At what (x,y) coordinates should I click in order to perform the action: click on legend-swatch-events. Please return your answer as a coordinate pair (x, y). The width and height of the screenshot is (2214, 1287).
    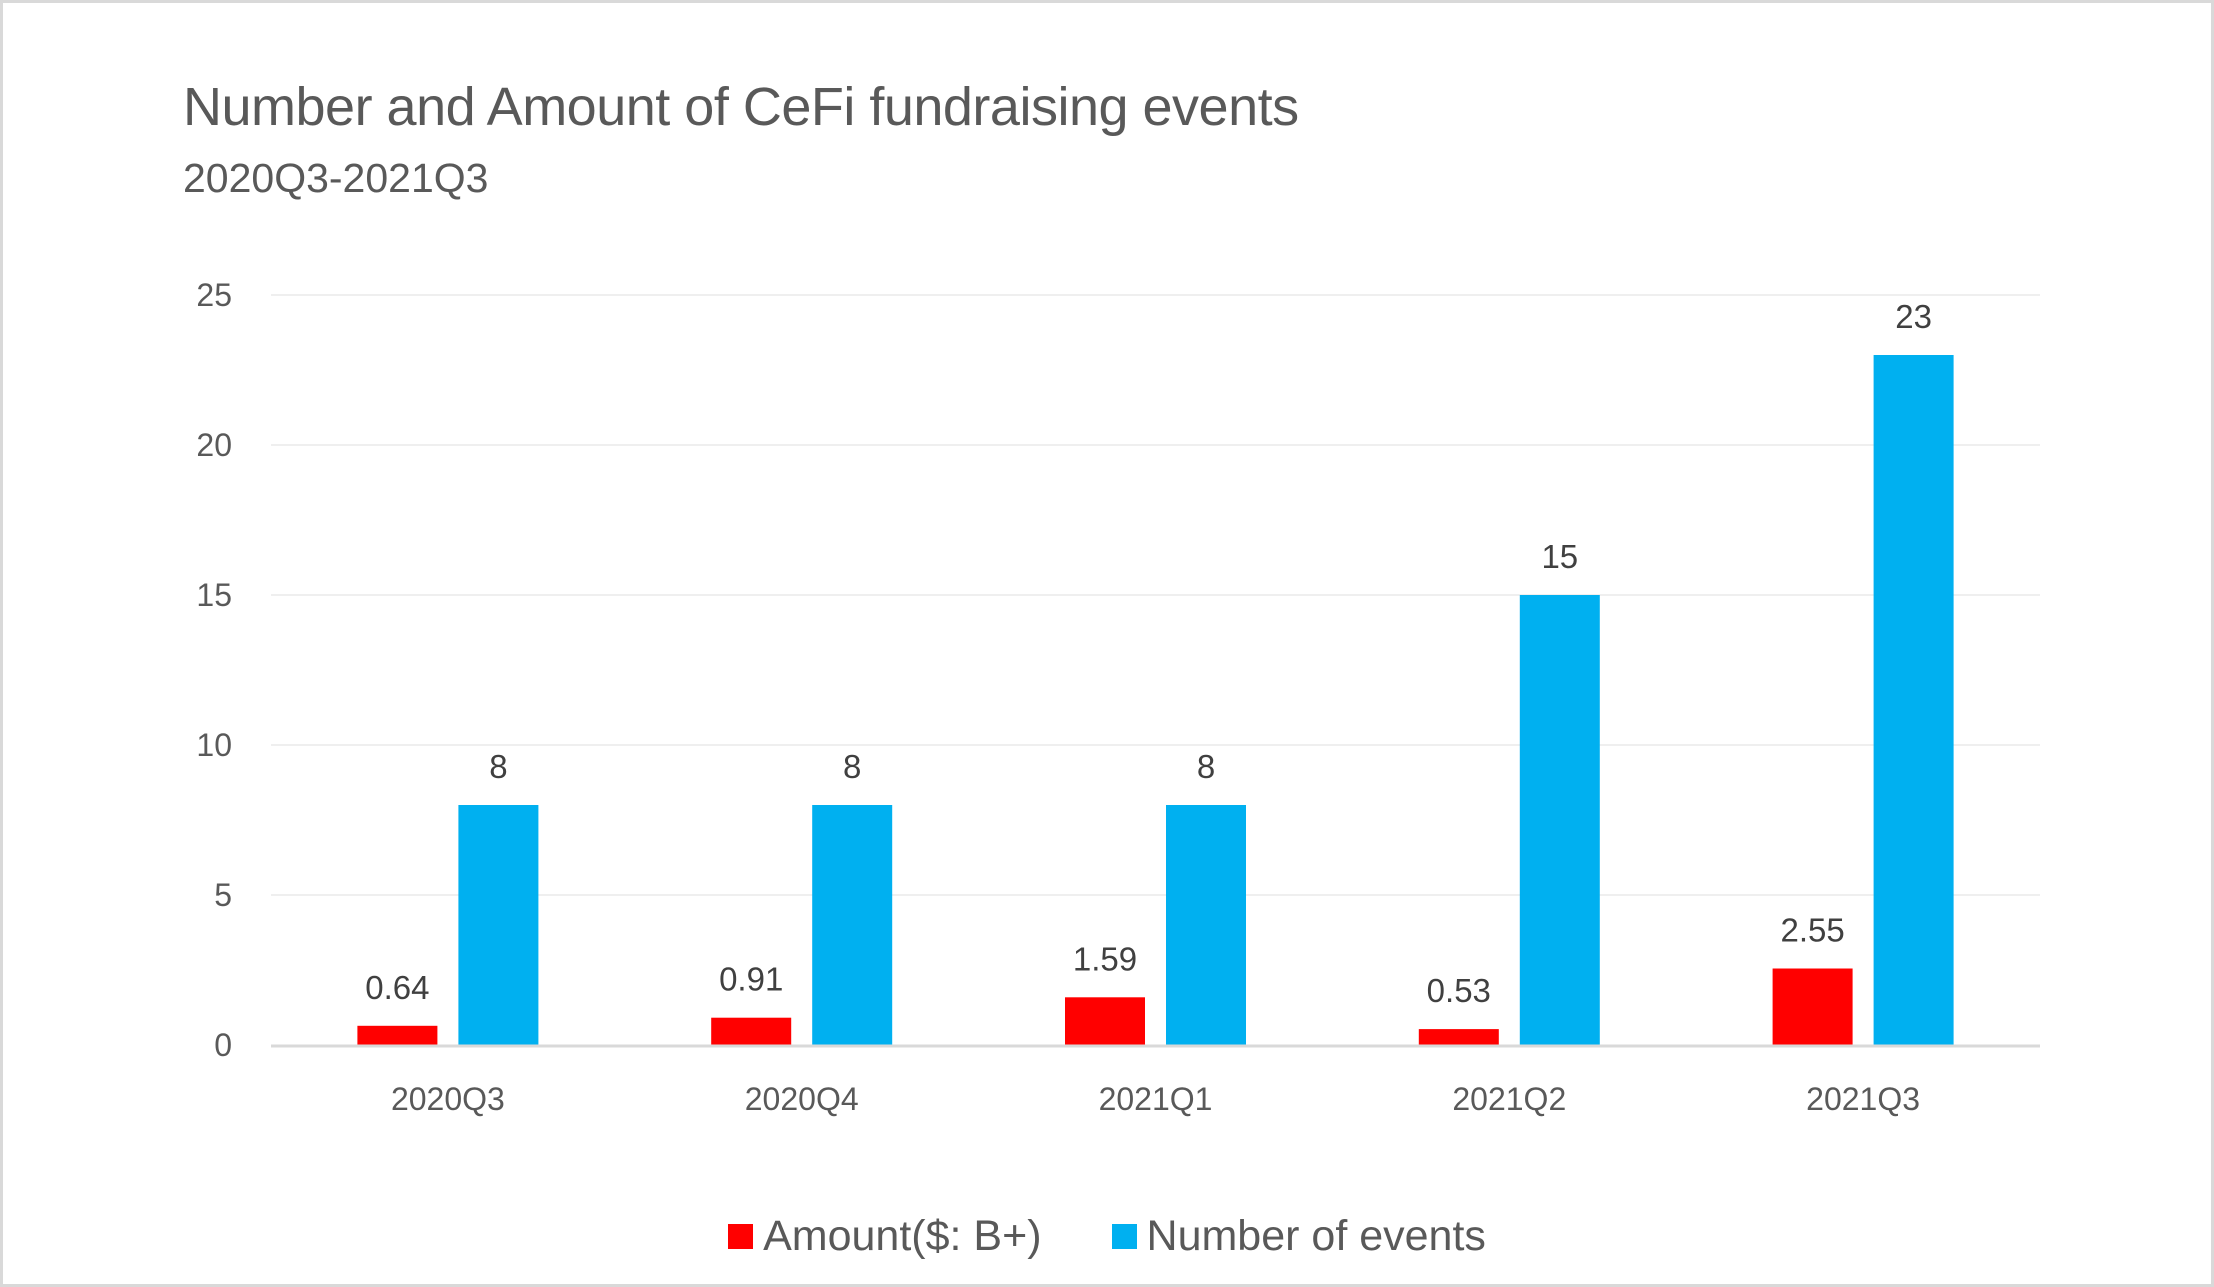
    Looking at the image, I should click on (1124, 1236).